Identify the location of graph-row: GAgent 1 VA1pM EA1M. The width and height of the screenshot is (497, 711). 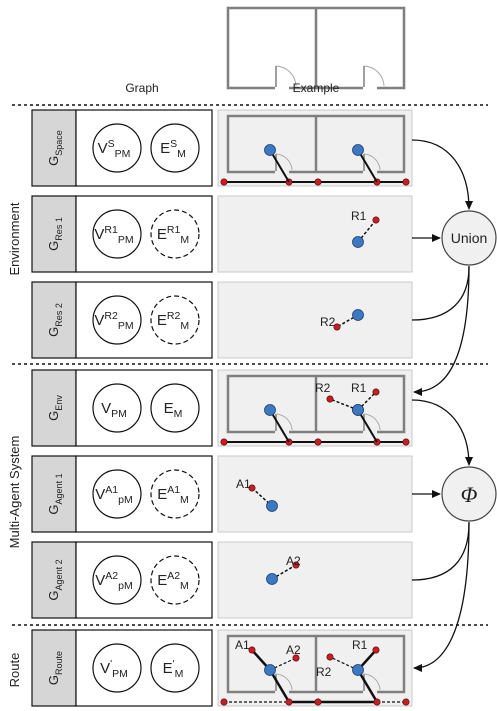
(222, 494).